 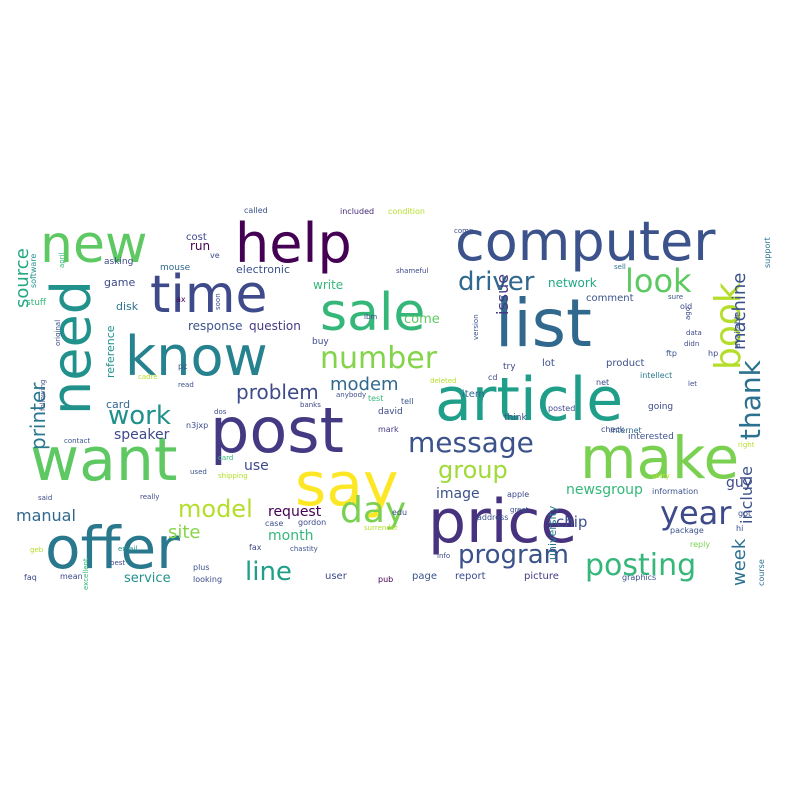 What do you see at coordinates (639, 577) in the screenshot?
I see `cloud-word: graphics` at bounding box center [639, 577].